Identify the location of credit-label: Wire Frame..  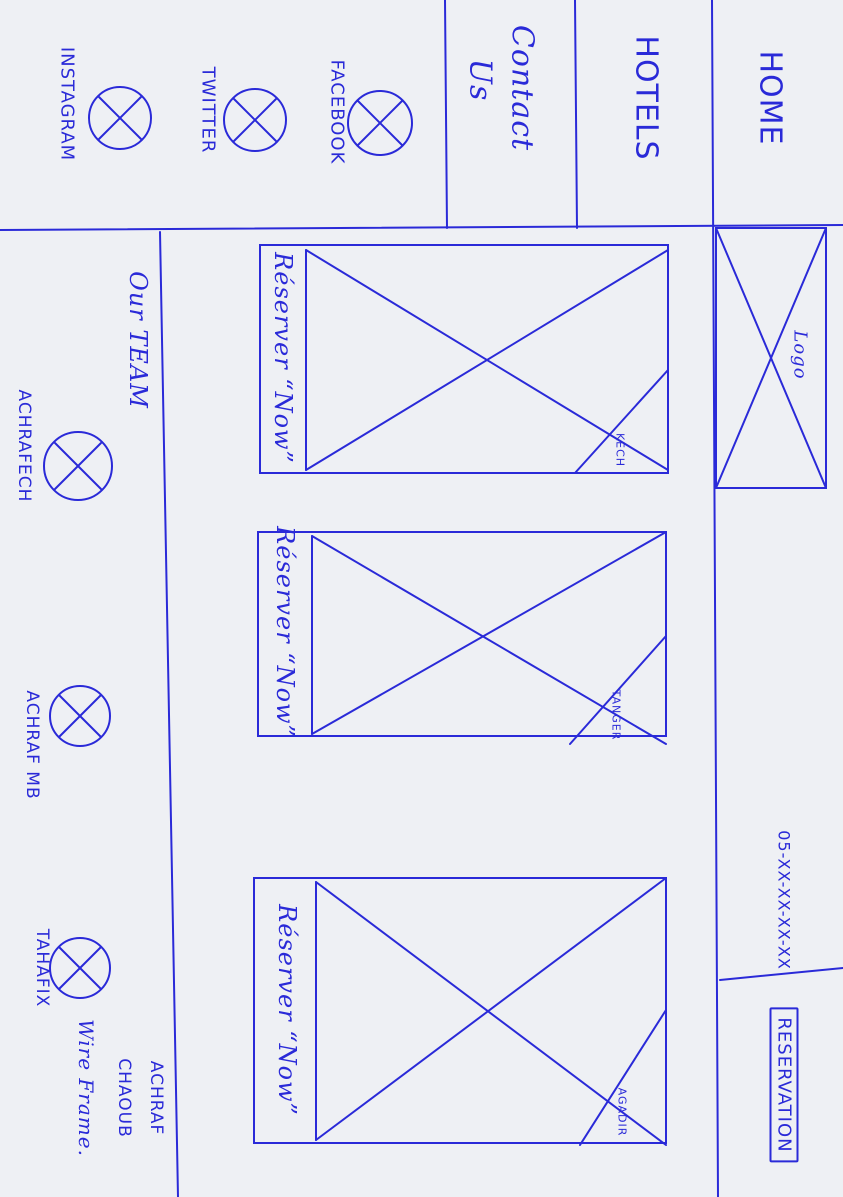
(86, 1088).